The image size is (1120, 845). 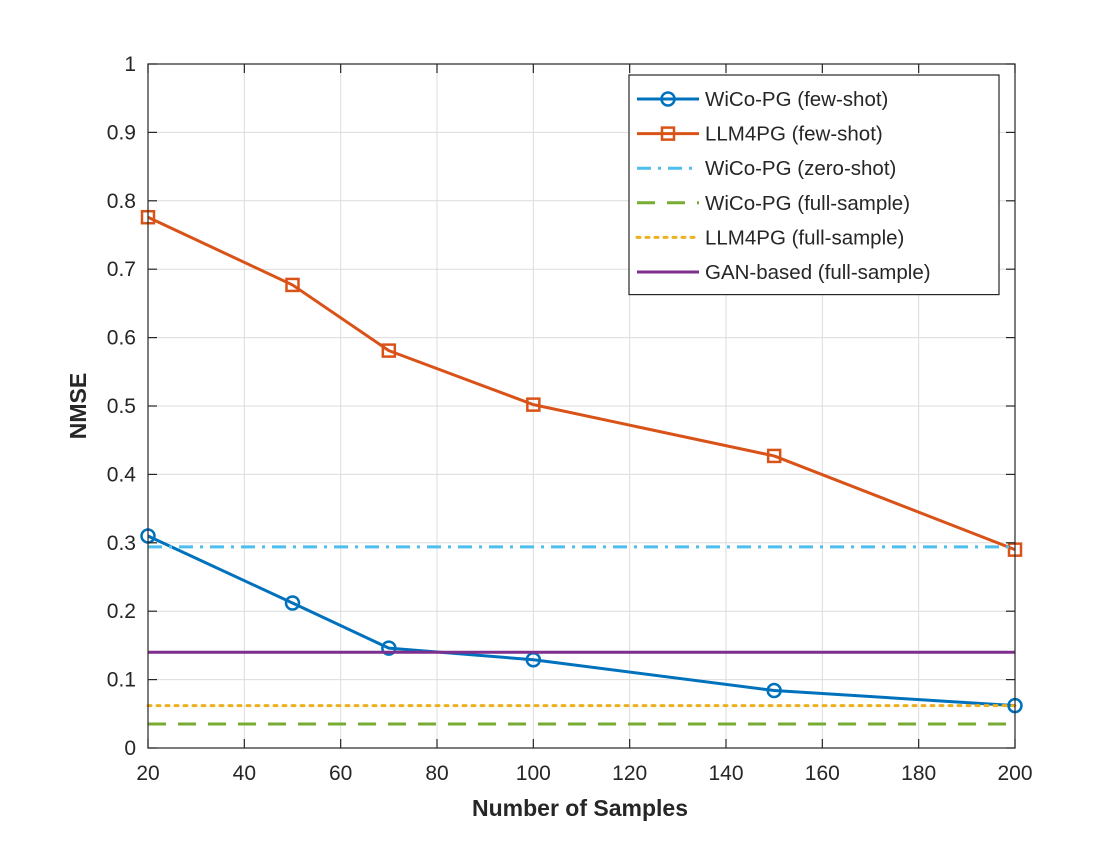 I want to click on y-tick-label: 0.7, so click(x=121, y=269).